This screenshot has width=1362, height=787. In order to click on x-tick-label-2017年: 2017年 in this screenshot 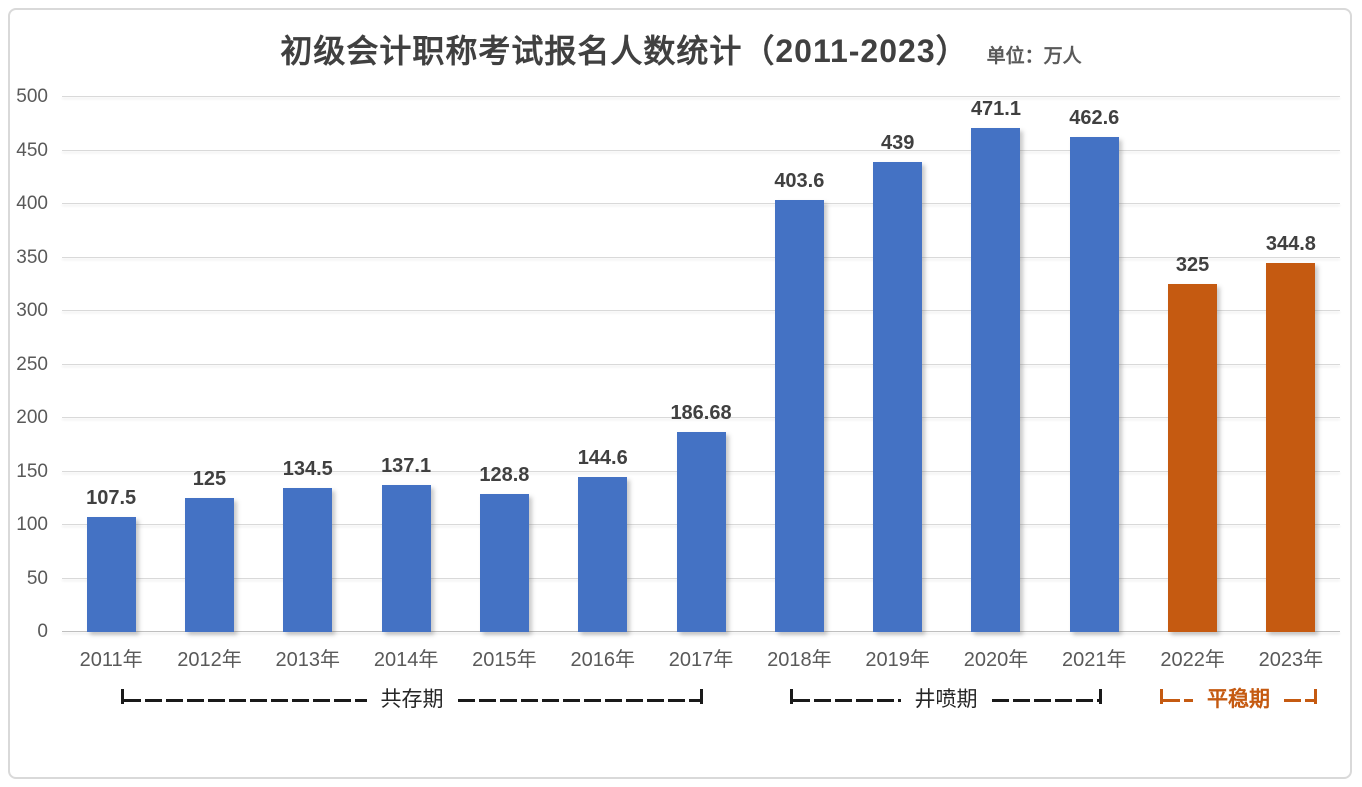, I will do `click(701, 660)`.